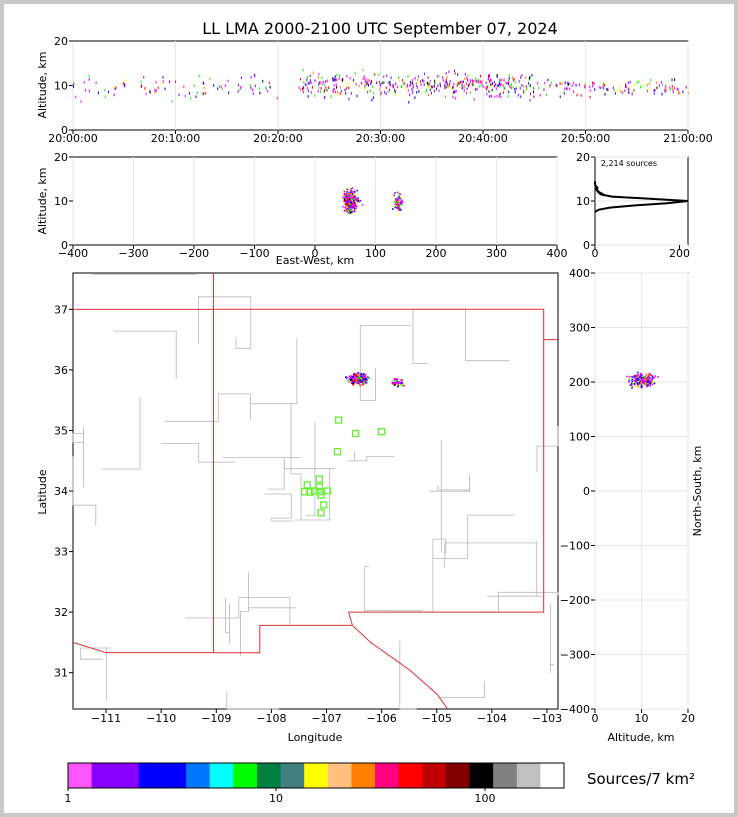  What do you see at coordinates (61, 673) in the screenshot?
I see `lat-tick-label: 31` at bounding box center [61, 673].